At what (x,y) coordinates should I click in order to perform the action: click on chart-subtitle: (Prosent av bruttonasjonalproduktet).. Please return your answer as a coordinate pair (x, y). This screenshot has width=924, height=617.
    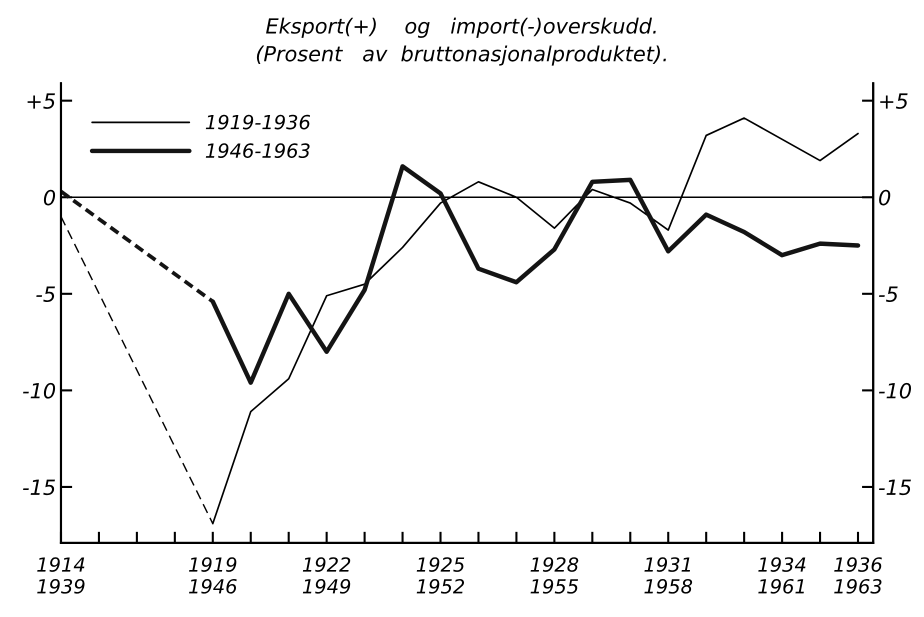
    Looking at the image, I should click on (461, 55).